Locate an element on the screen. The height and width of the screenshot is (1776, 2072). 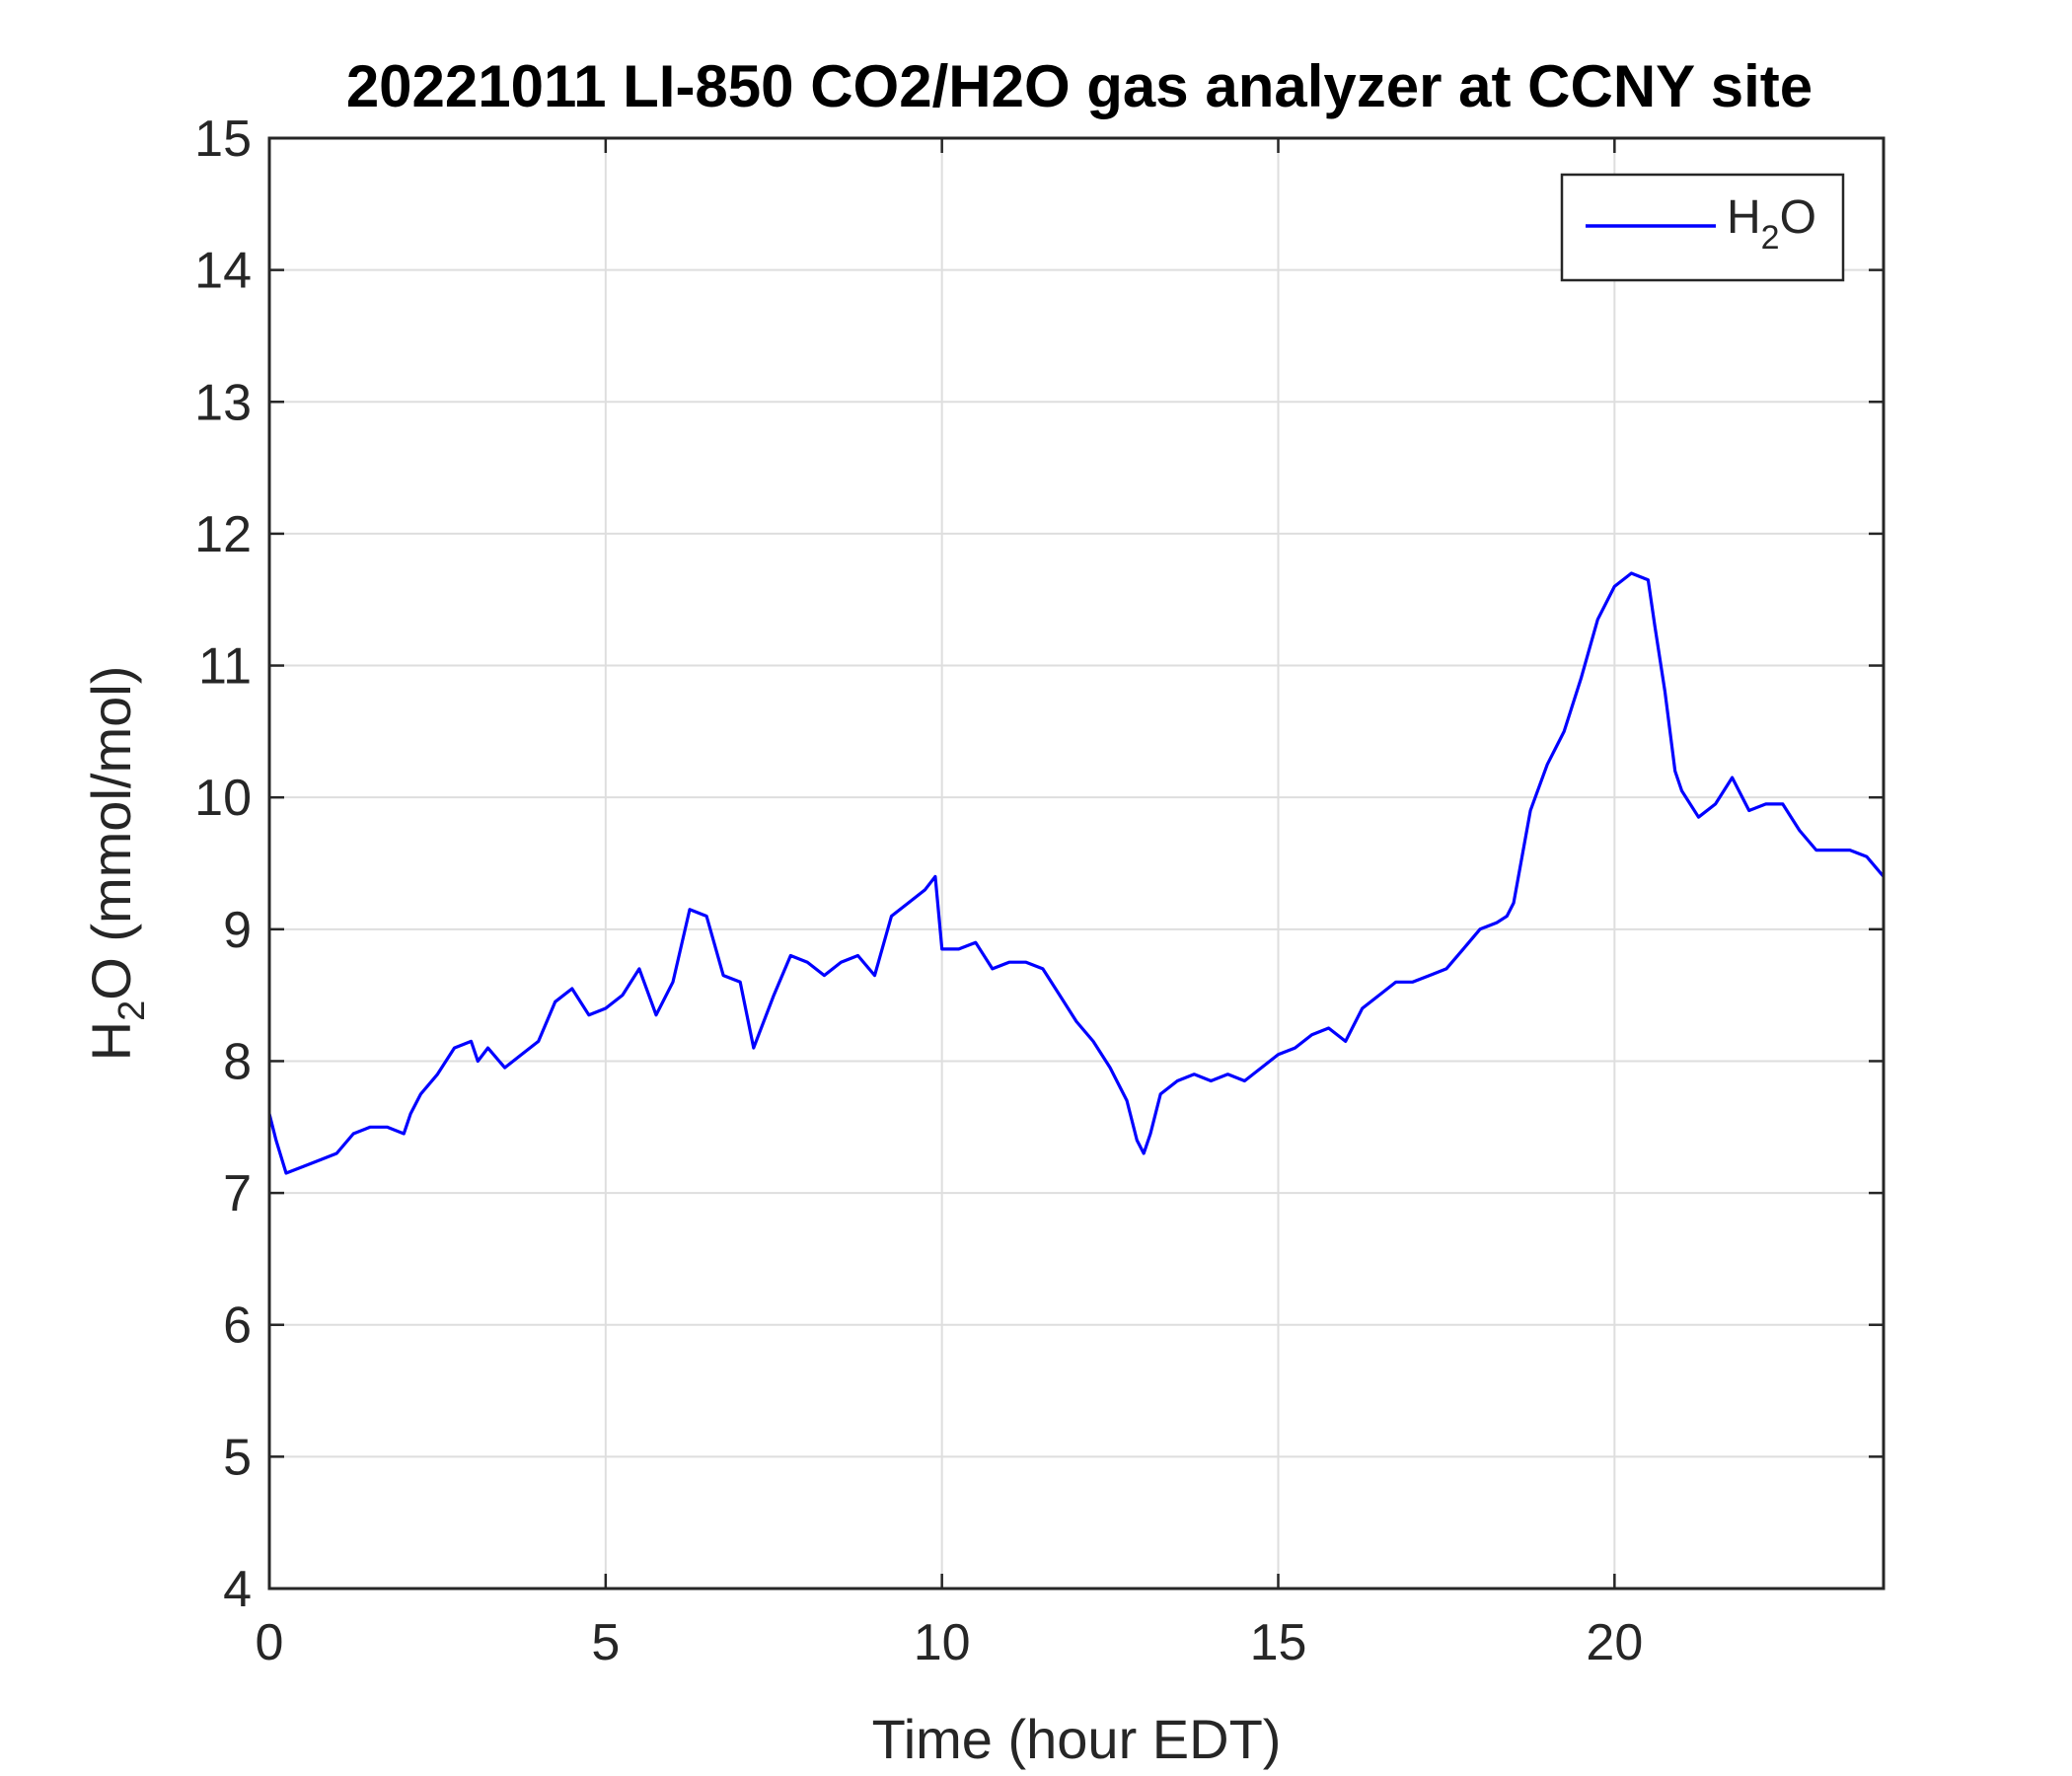
x-tick-label: 5 is located at coordinates (606, 1643).